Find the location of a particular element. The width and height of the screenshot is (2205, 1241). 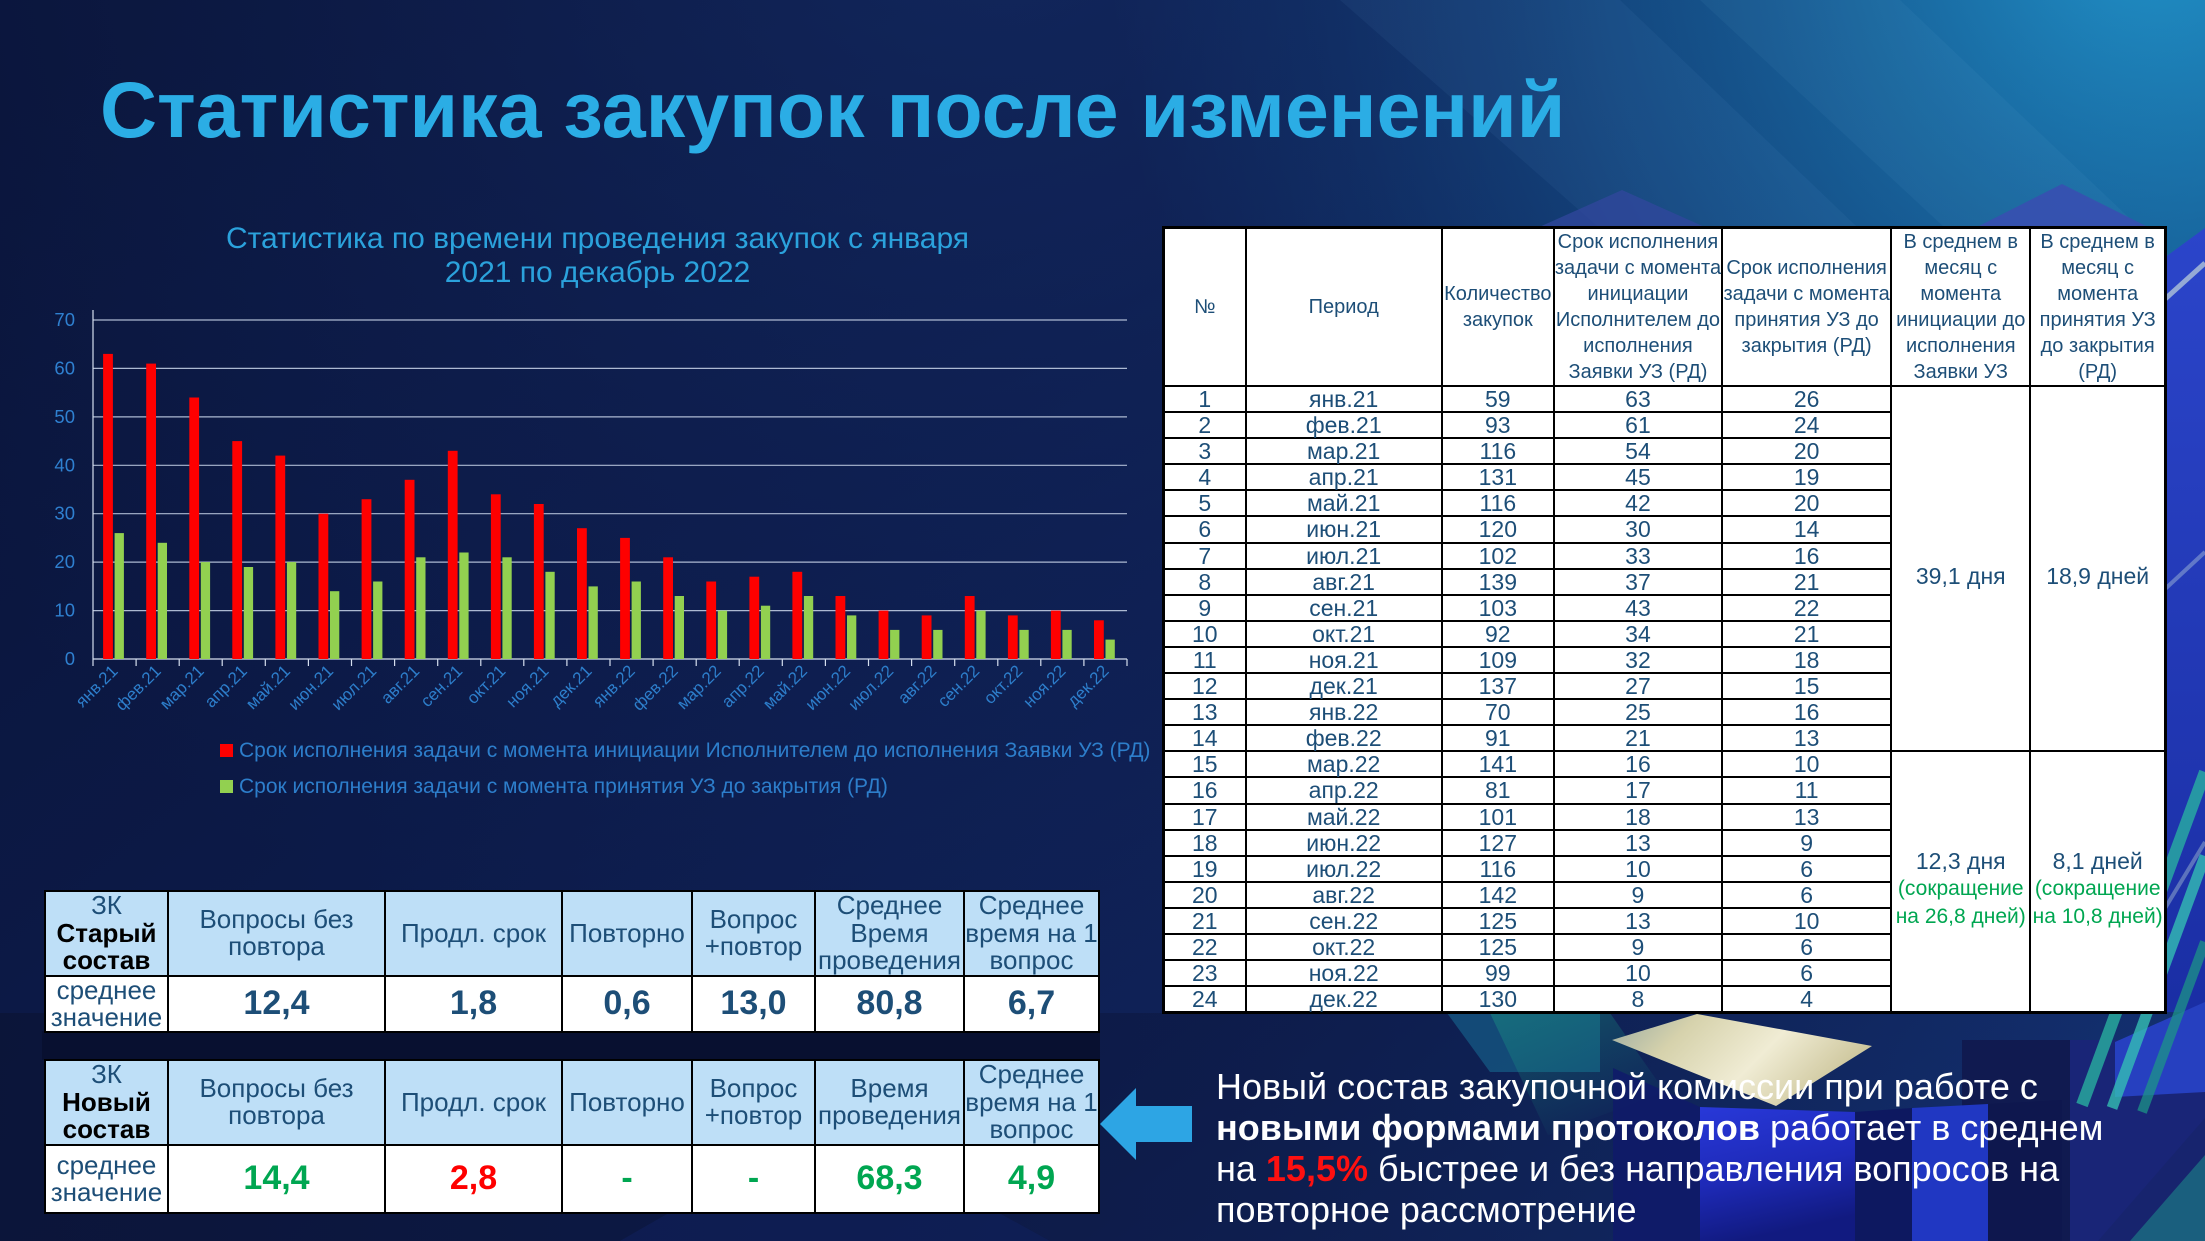

svg-text: июн.22 is located at coordinates (828, 687).